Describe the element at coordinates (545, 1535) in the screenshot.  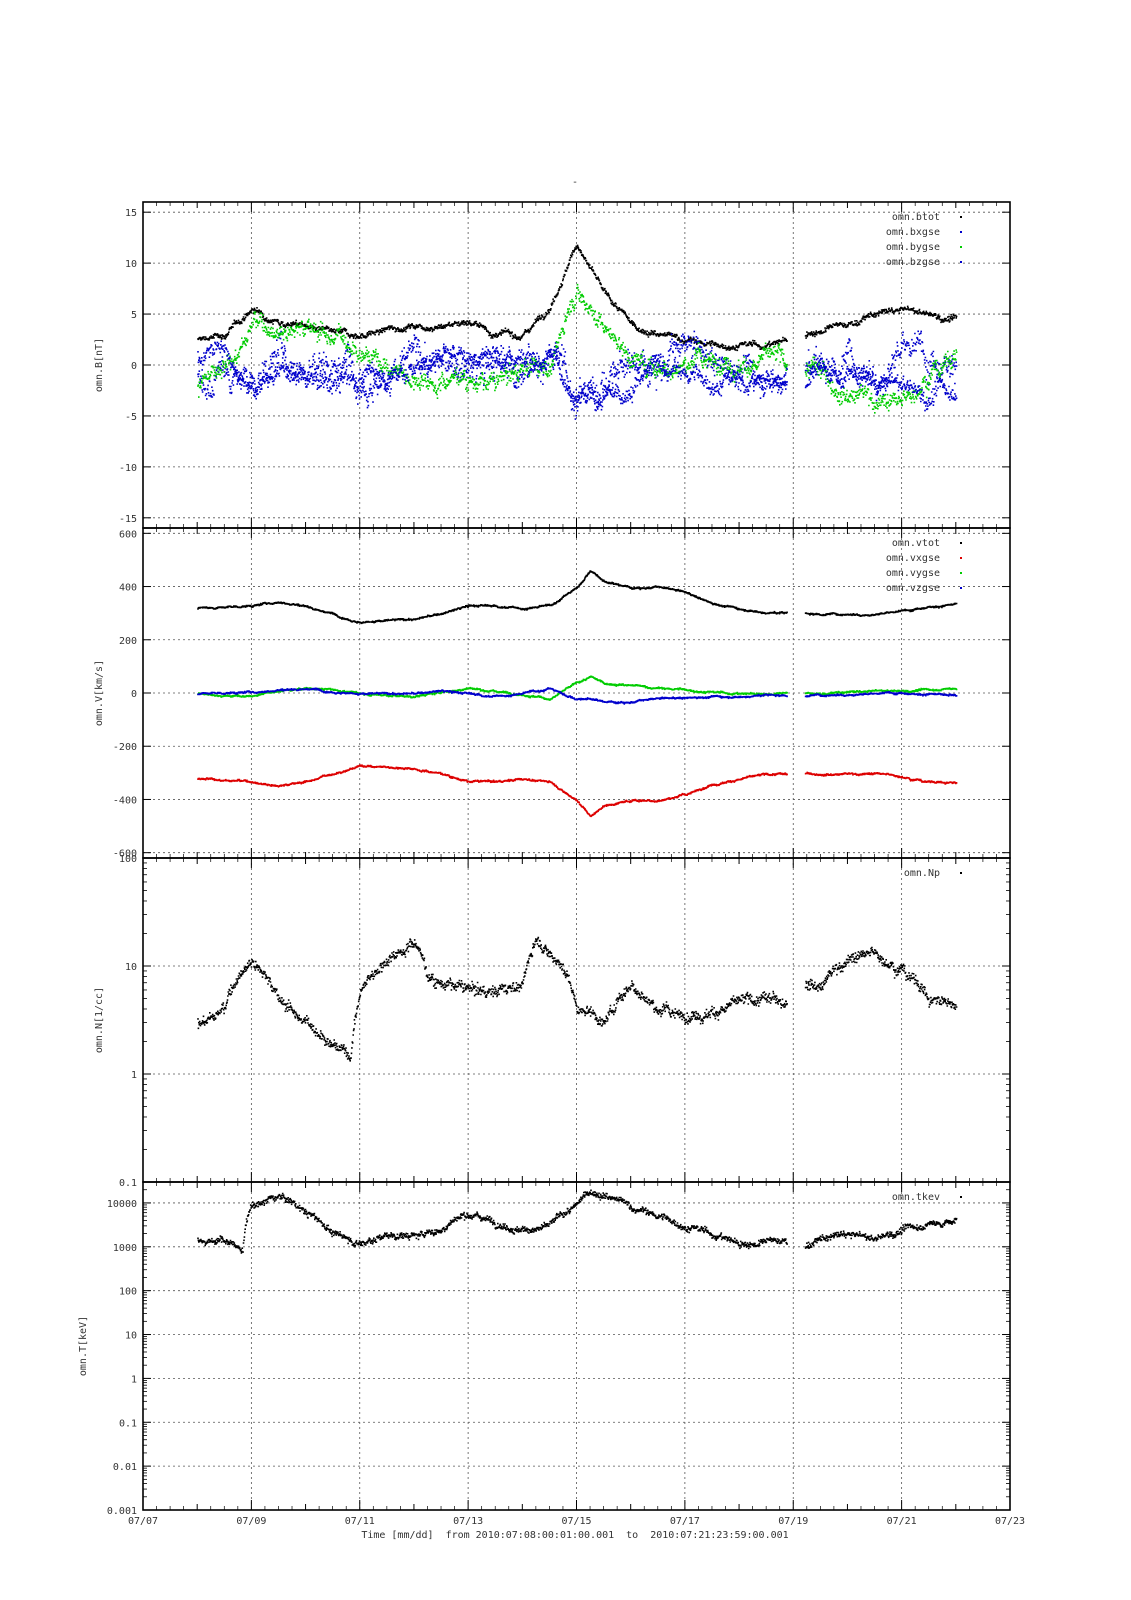
I see `footer-from: 2010:07:08:00:01:00.001` at that location.